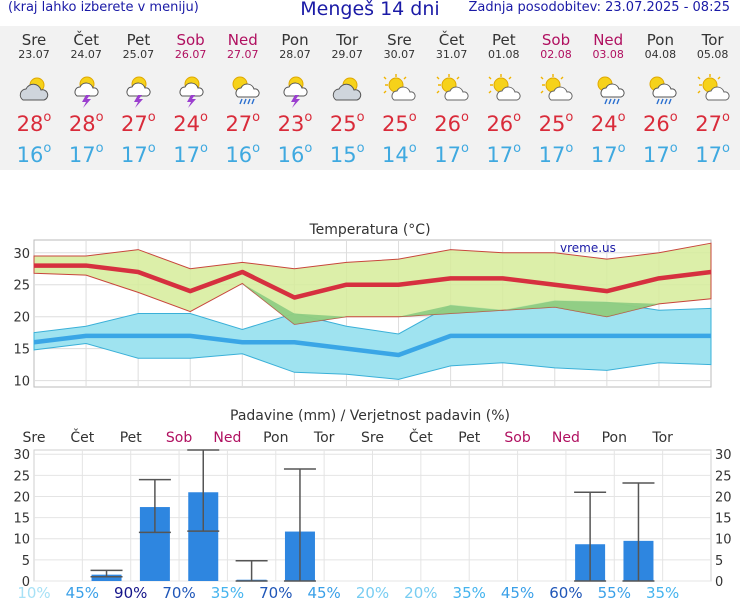  What do you see at coordinates (347, 154) in the screenshot?
I see `min-temperature: 15o` at bounding box center [347, 154].